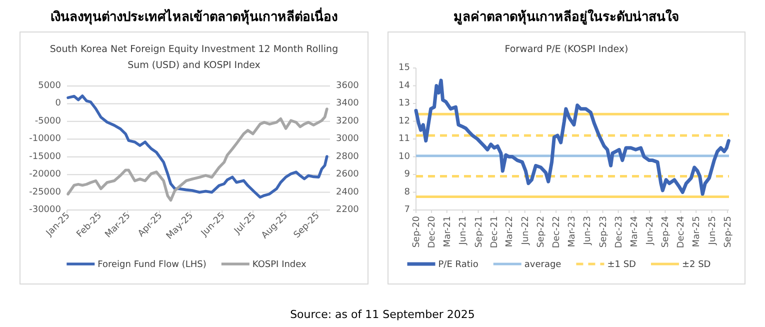 This screenshot has width=765, height=327. Describe the element at coordinates (404, 139) in the screenshot. I see `y-tick-label: 11` at that location.